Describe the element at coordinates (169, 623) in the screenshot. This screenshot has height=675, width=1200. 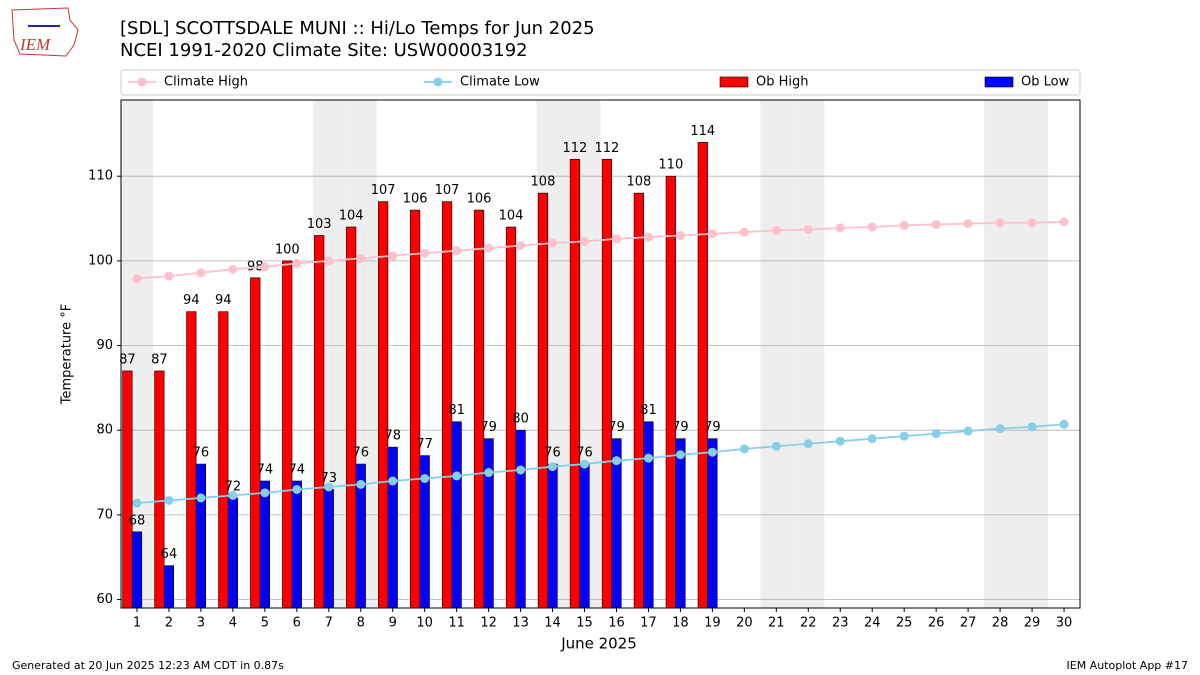
I see `x-tick-label: 2` at that location.